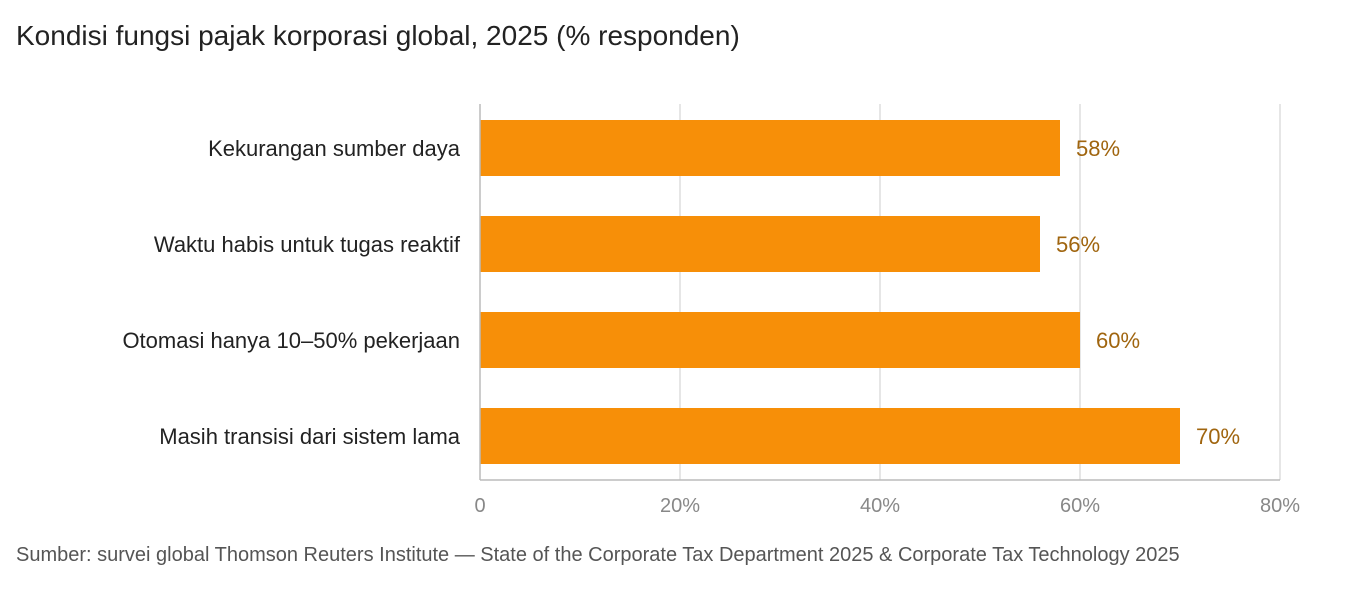 Image resolution: width=1360 pixels, height=600 pixels. I want to click on category-label: Kekurangan sumber daya, so click(334, 148).